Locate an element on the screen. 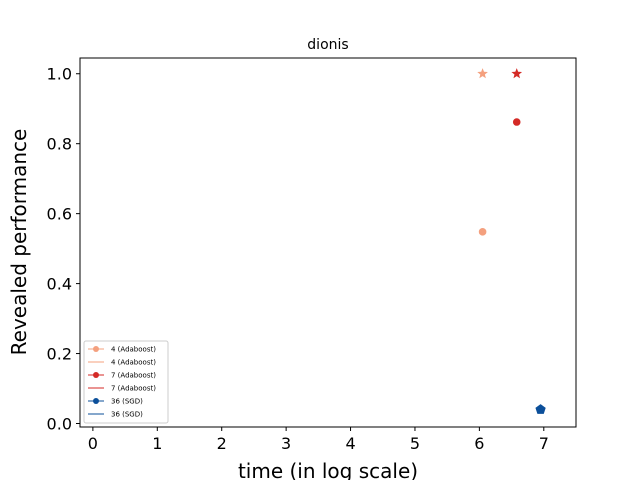 The height and width of the screenshot is (480, 640). y-axis-label: Revealed performance is located at coordinates (19, 242).